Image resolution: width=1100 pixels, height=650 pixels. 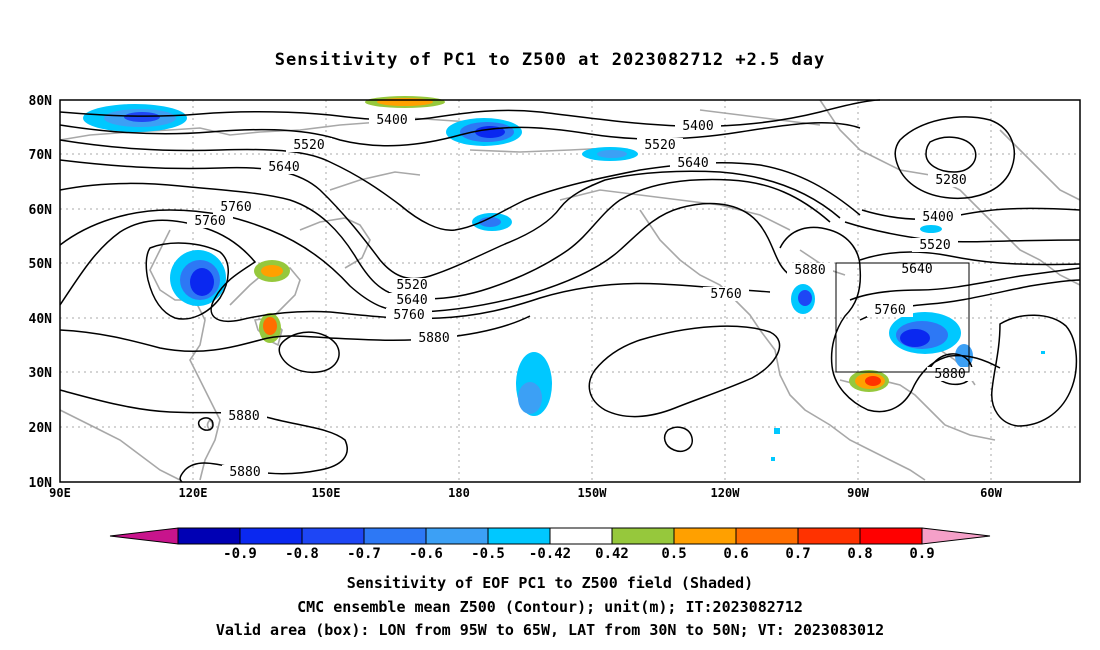 What do you see at coordinates (610, 154) in the screenshot?
I see `shade-blob-gulf-alaska-north` at bounding box center [610, 154].